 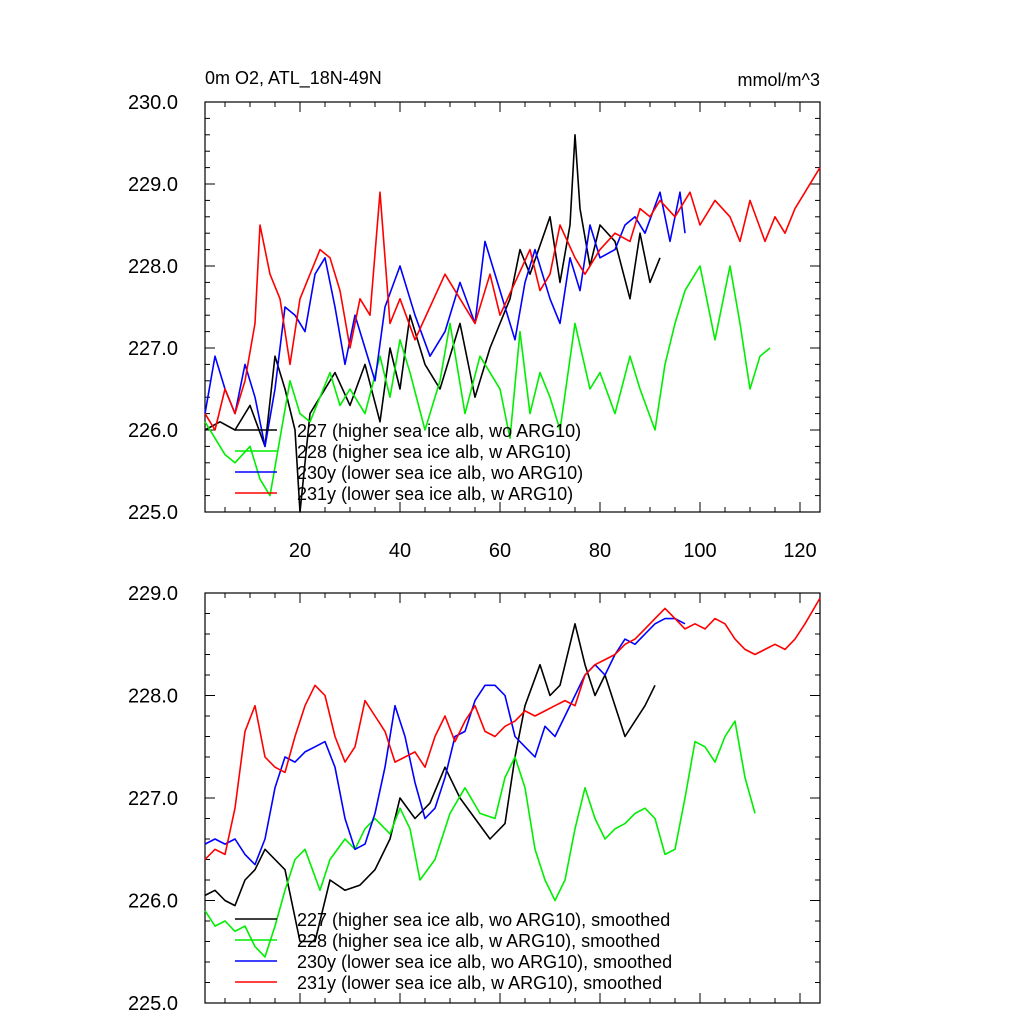 What do you see at coordinates (779, 80) in the screenshot?
I see `units-label: mmol/m^3` at bounding box center [779, 80].